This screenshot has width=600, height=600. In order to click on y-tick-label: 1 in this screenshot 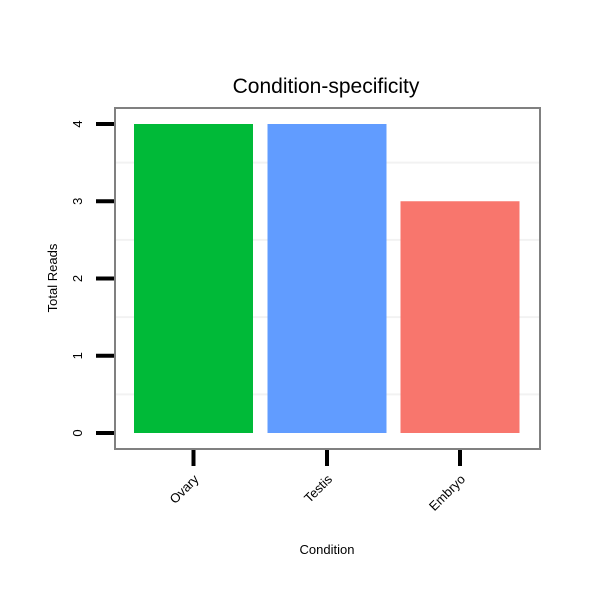, I will do `click(77, 355)`.